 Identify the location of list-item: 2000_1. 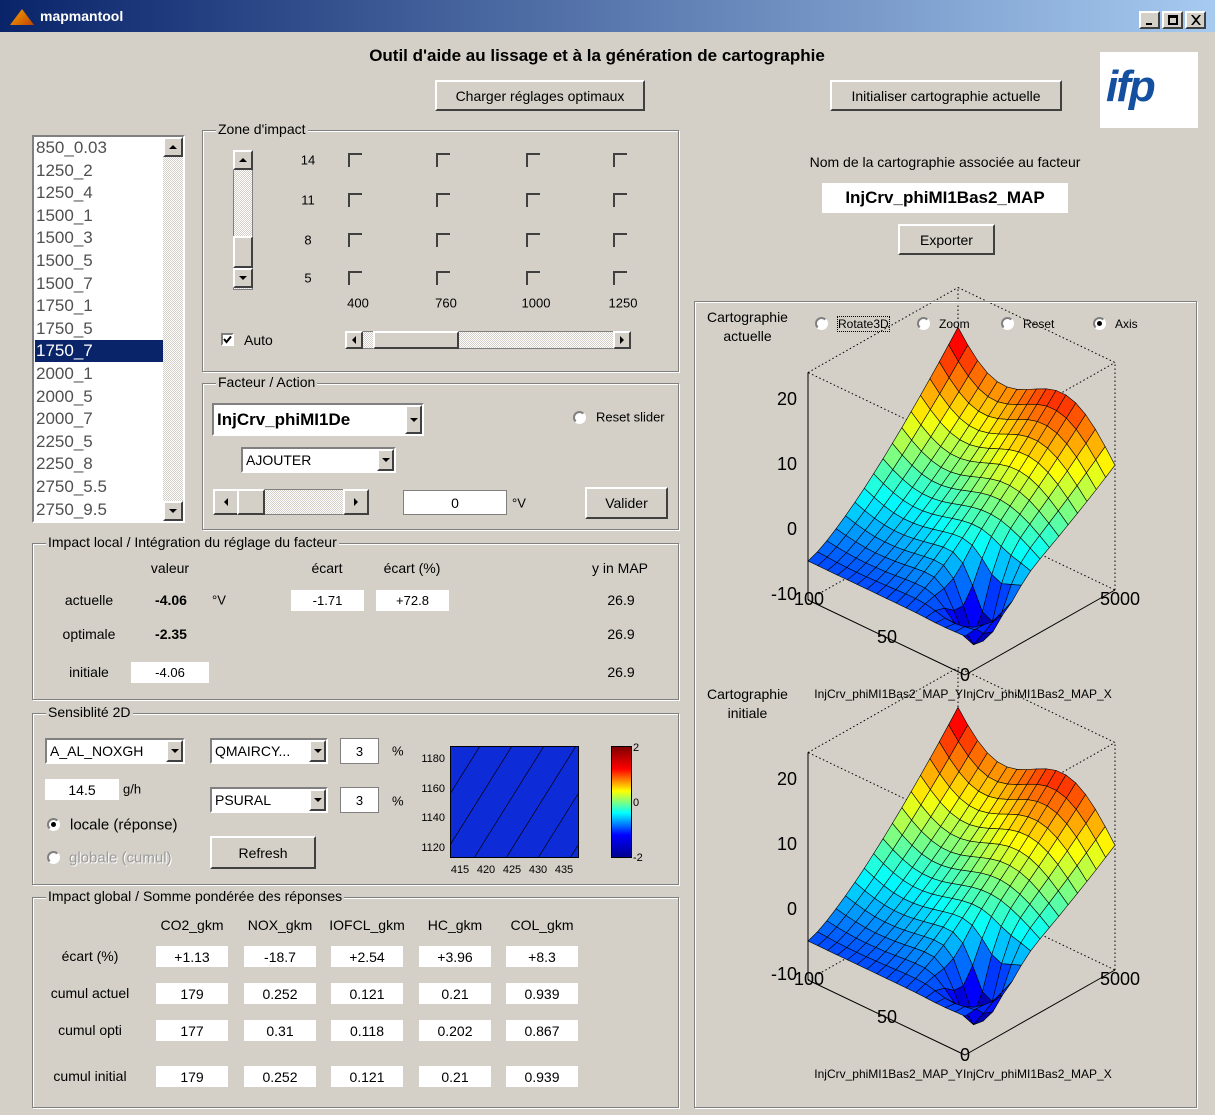
(64, 373).